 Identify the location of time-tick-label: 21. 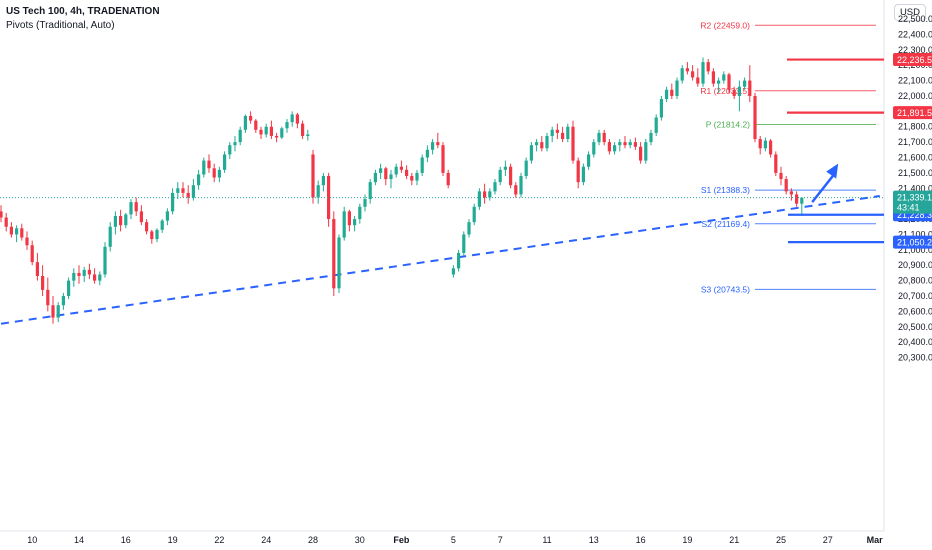
(734, 540).